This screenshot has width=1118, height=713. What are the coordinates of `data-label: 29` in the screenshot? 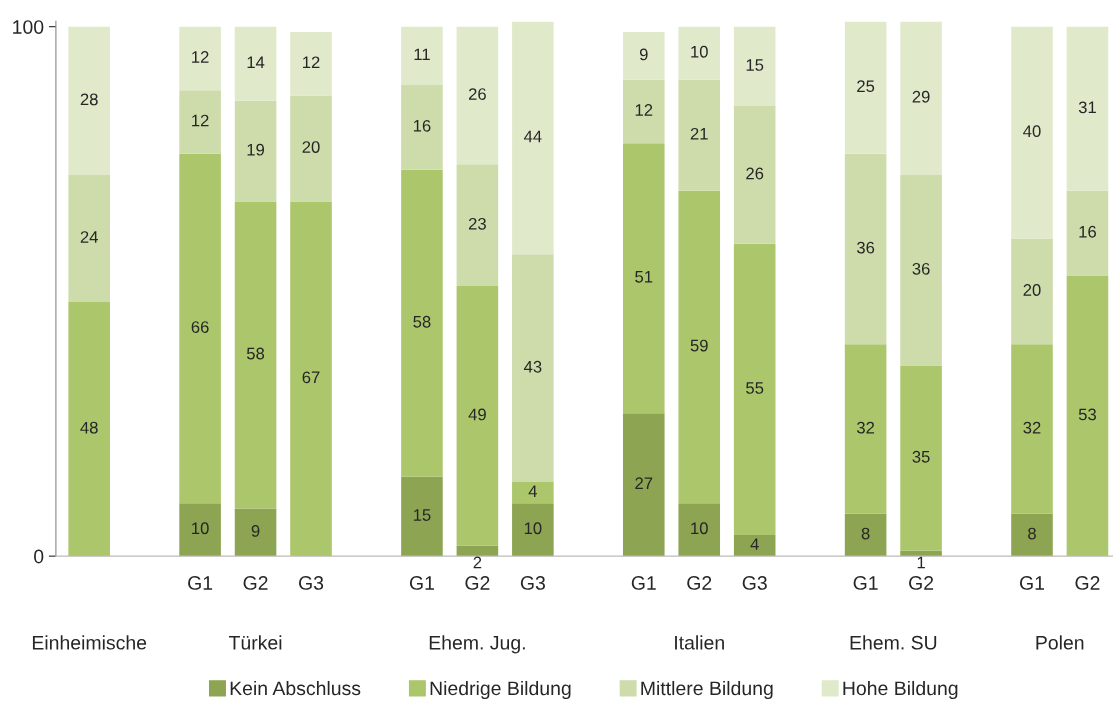 It's located at (921, 96).